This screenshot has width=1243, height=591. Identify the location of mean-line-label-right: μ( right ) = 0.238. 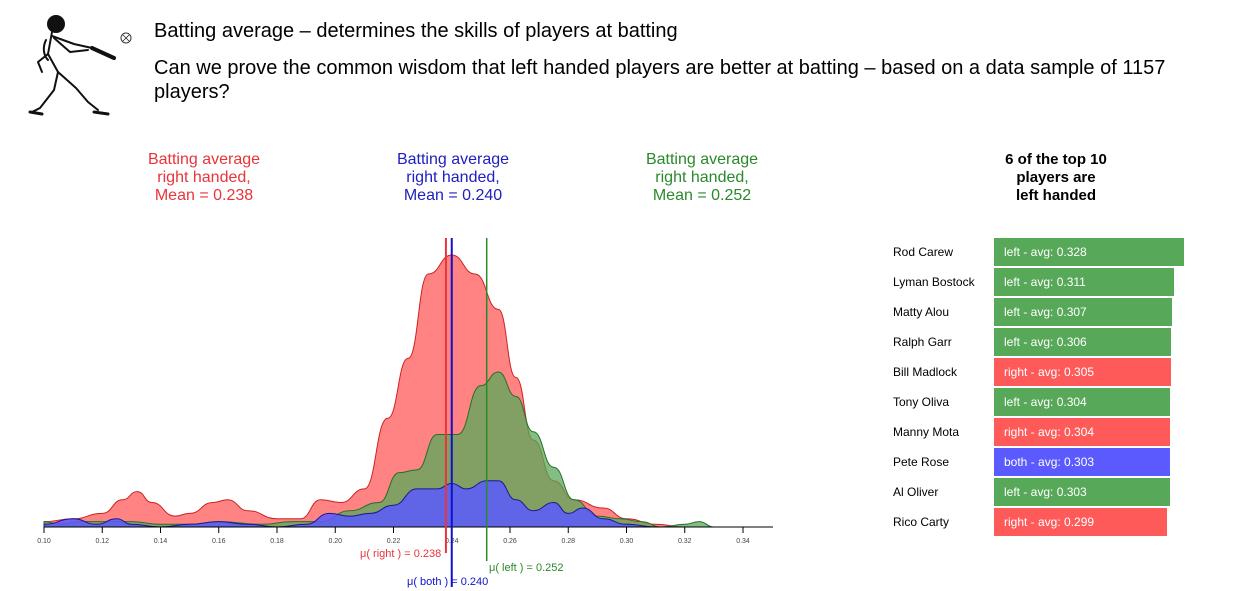
(400, 554).